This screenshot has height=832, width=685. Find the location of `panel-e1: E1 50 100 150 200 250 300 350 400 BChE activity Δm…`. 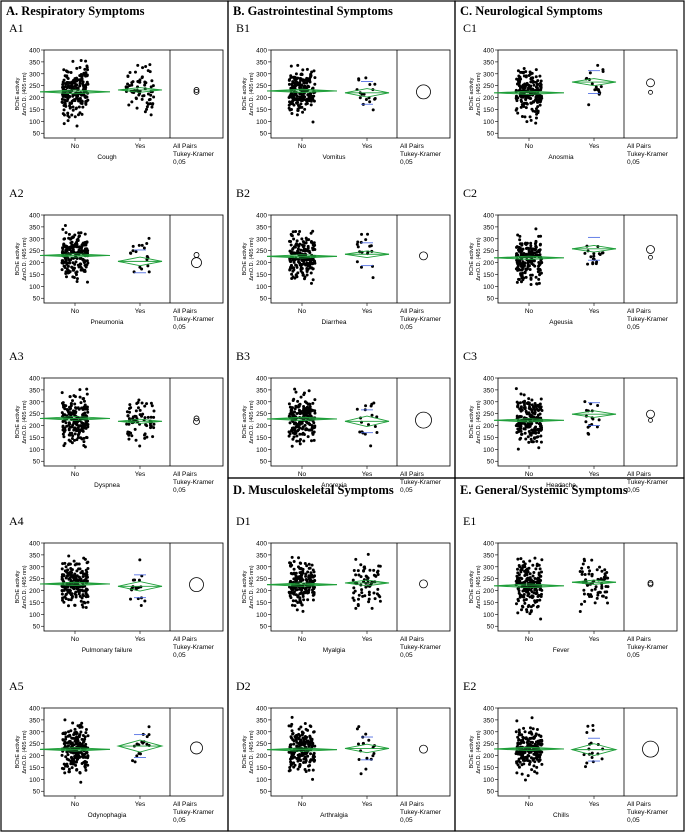

panel-e1: E1 50 100 150 200 250 300 350 400 BChE activity Δm… is located at coordinates (570, 586).